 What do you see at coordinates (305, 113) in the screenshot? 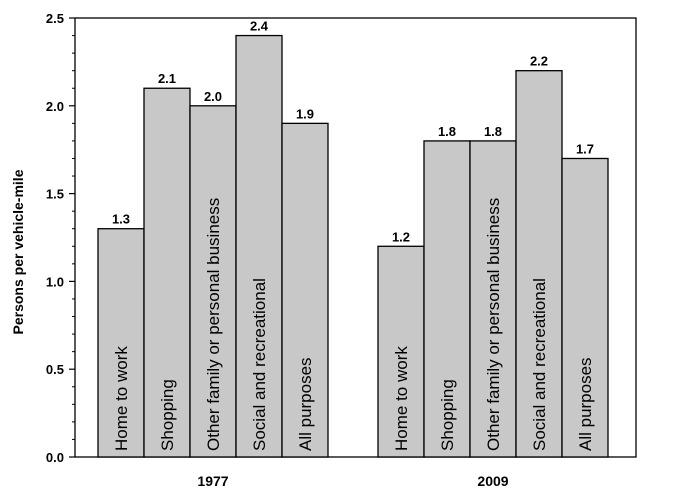
I see `data-label: 1.9` at bounding box center [305, 113].